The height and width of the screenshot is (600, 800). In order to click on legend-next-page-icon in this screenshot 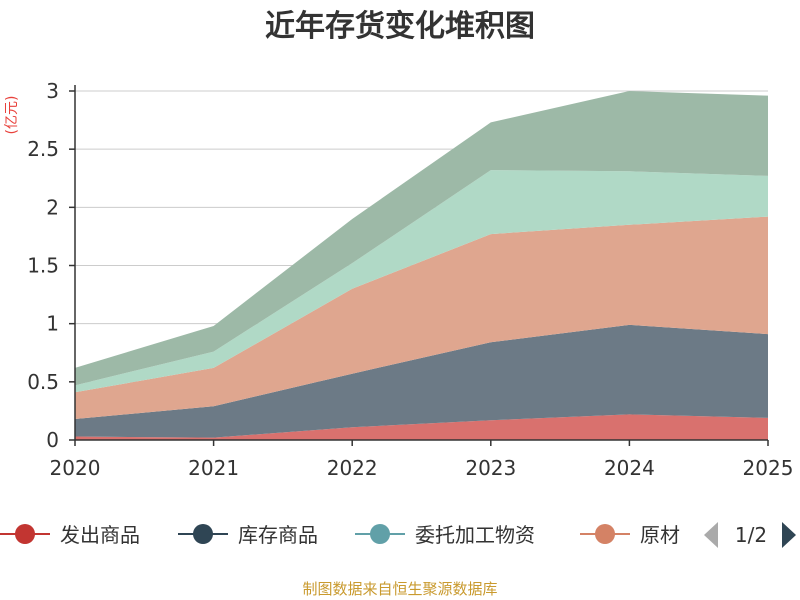, I will do `click(789, 535)`.